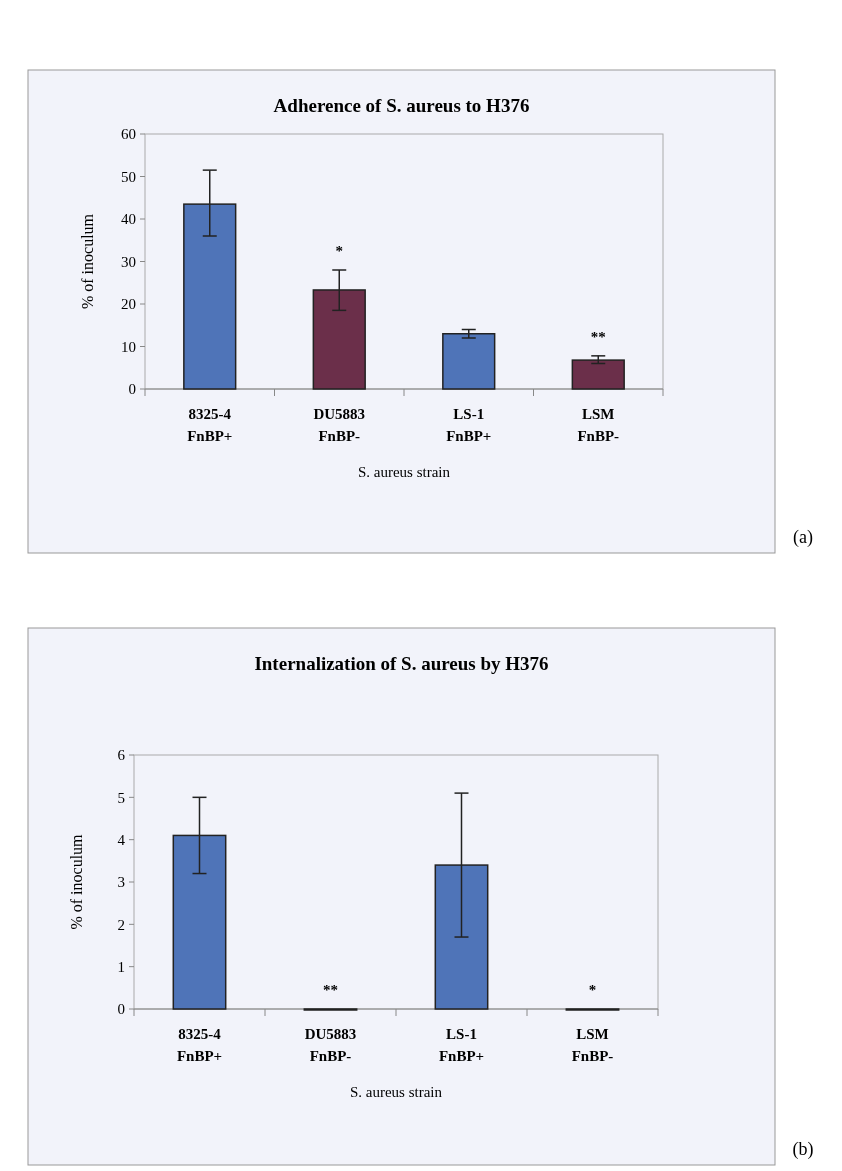 The width and height of the screenshot is (842, 1171). What do you see at coordinates (128, 261) in the screenshot?
I see `y-tick-label: 30` at bounding box center [128, 261].